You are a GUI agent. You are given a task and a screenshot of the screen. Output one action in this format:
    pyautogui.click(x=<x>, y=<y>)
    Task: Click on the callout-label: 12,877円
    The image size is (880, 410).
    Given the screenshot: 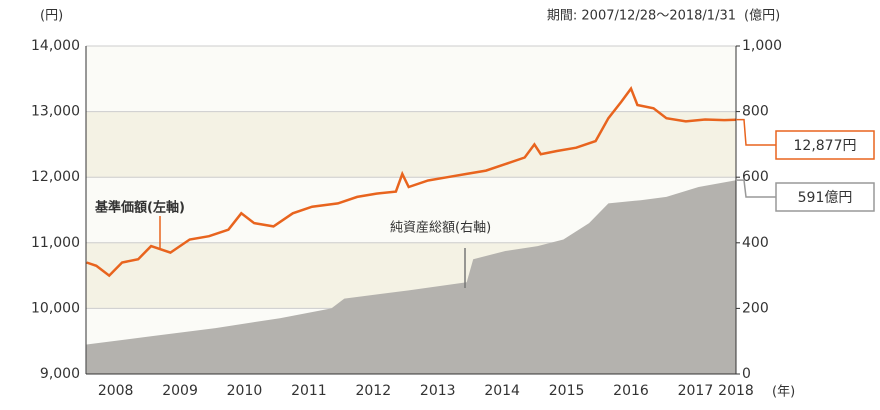 What is the action you would take?
    pyautogui.click(x=825, y=146)
    